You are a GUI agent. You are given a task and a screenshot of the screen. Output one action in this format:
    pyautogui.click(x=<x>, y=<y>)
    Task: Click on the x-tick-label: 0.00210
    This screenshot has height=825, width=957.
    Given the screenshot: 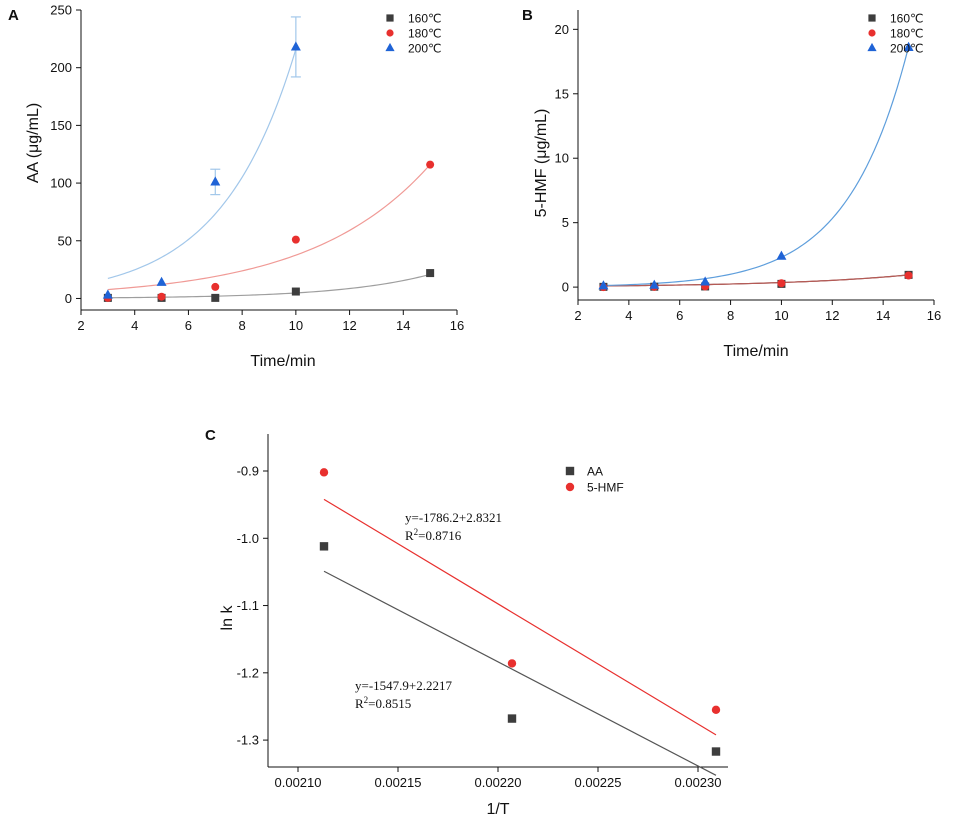 What is the action you would take?
    pyautogui.click(x=298, y=782)
    